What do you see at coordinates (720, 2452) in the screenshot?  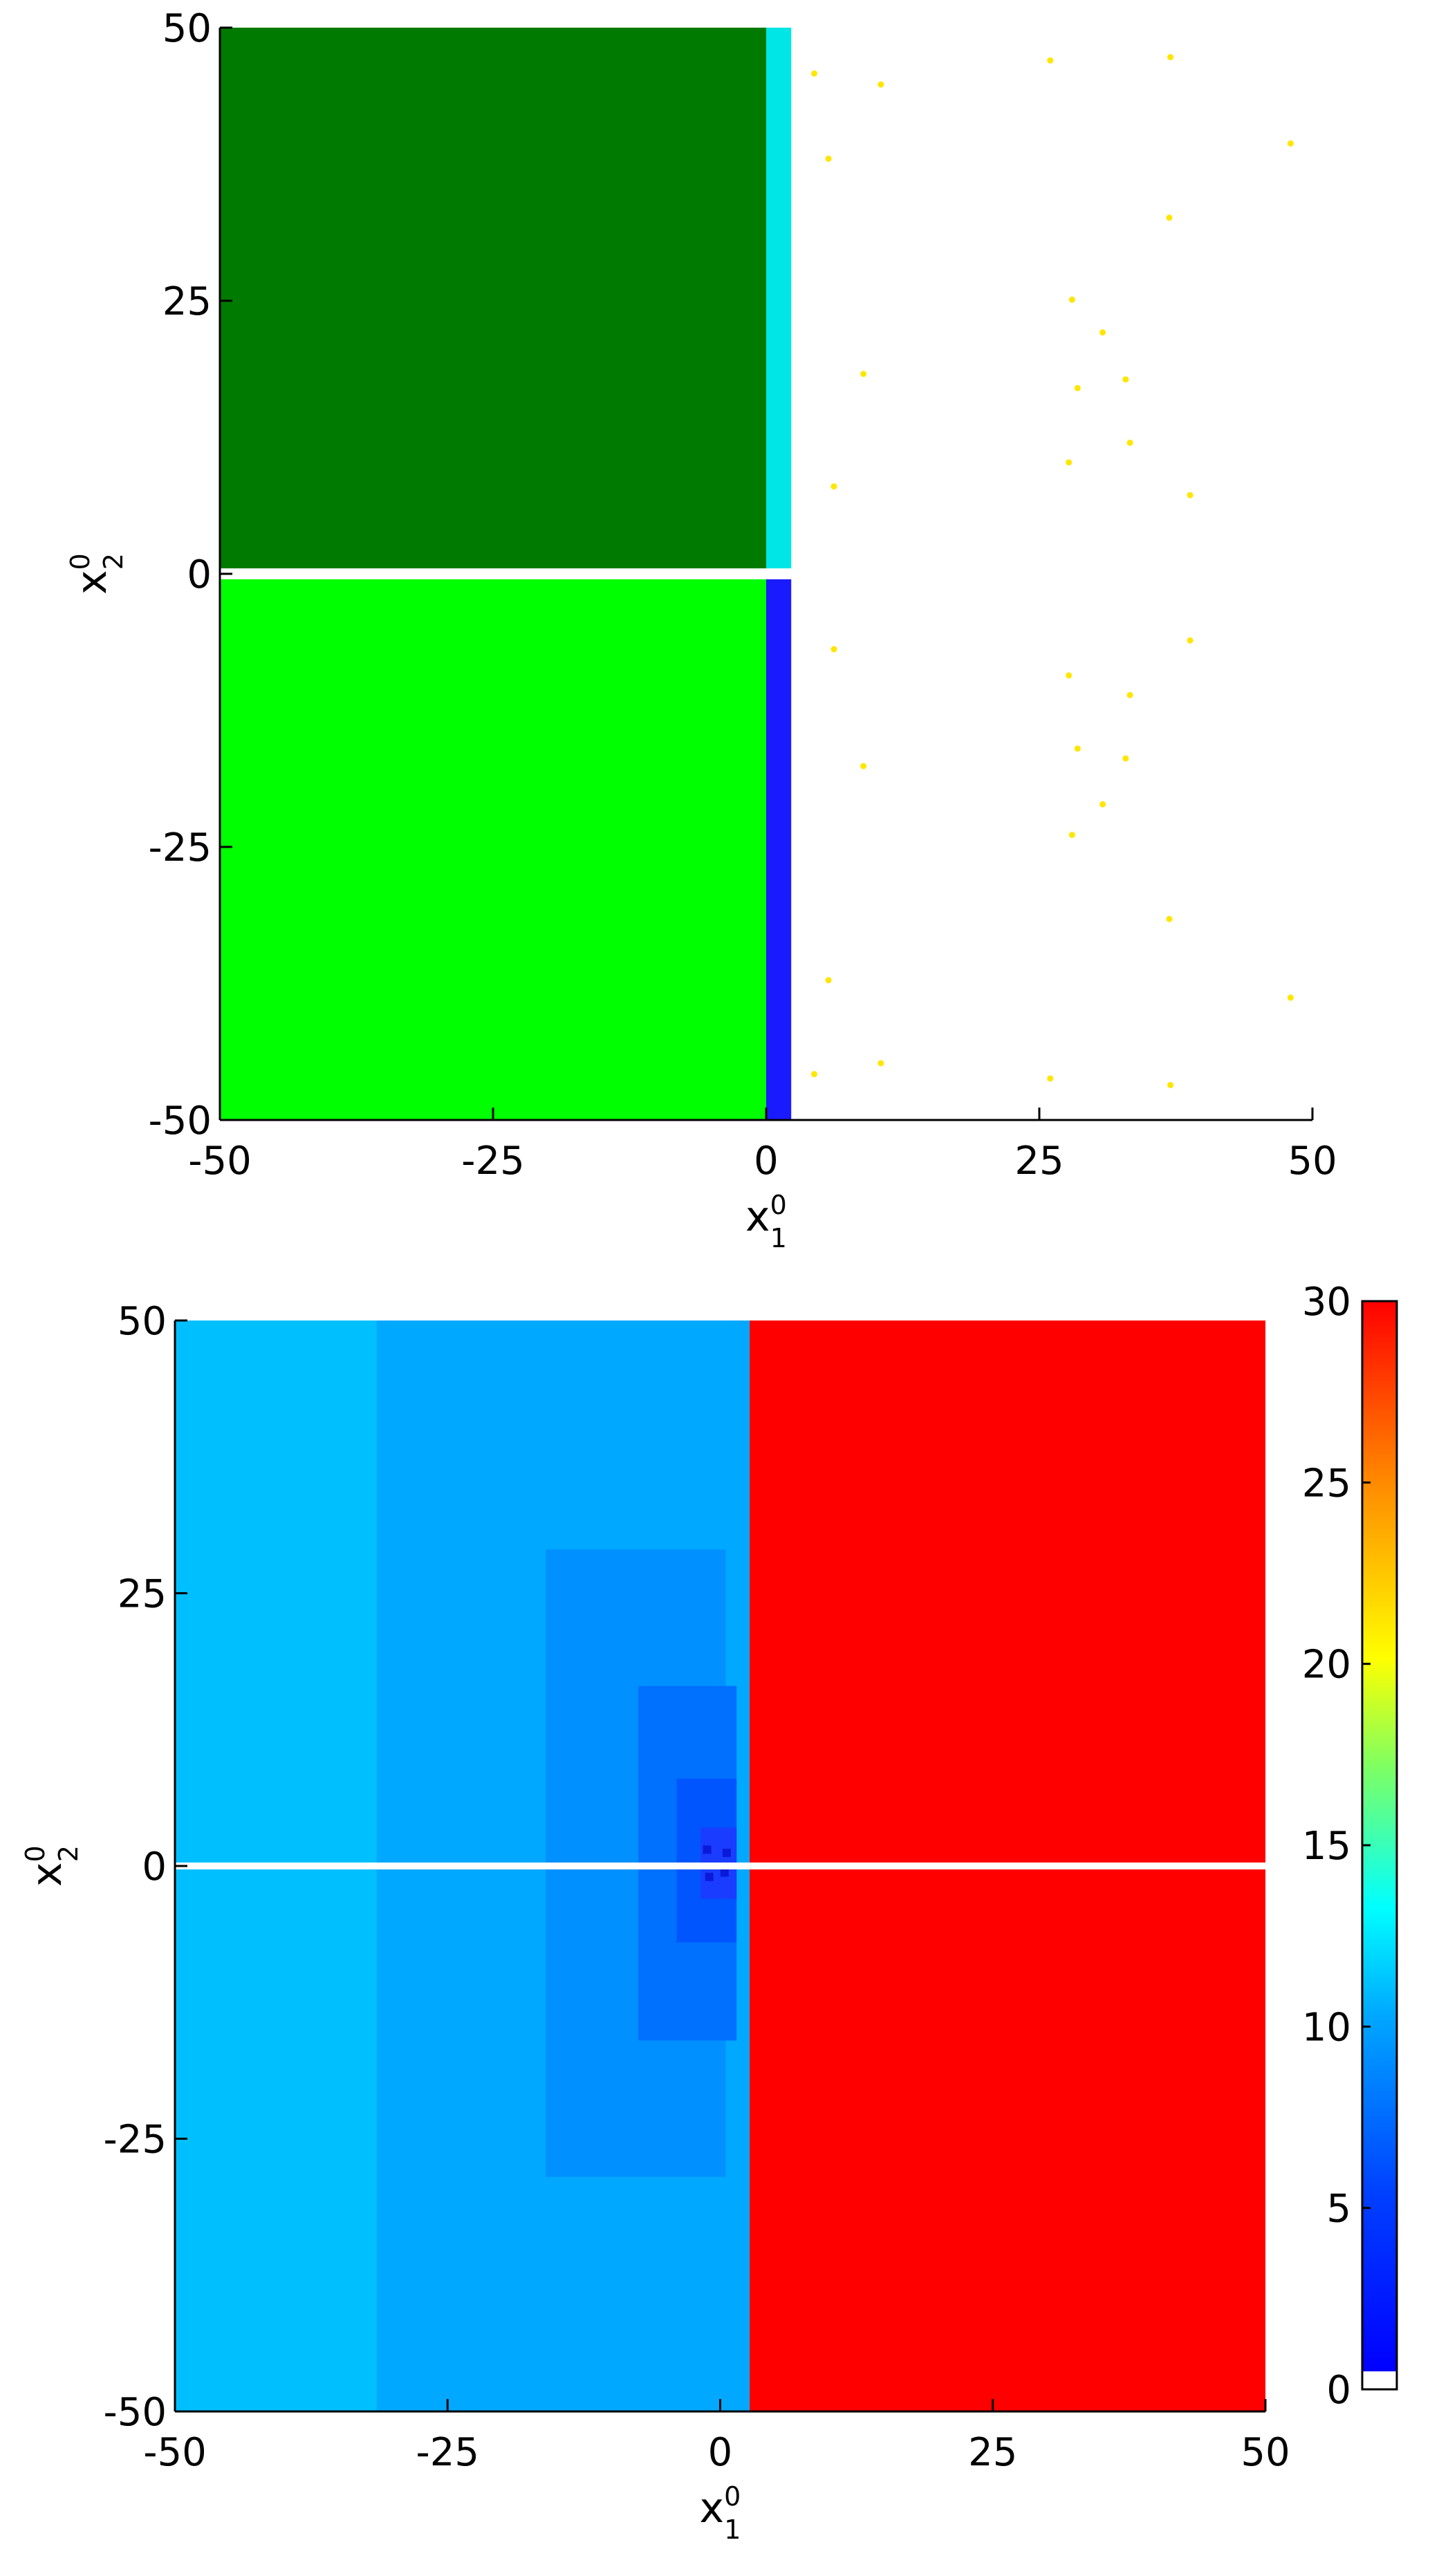 I see `bot-x-tick-label: 0` at bounding box center [720, 2452].